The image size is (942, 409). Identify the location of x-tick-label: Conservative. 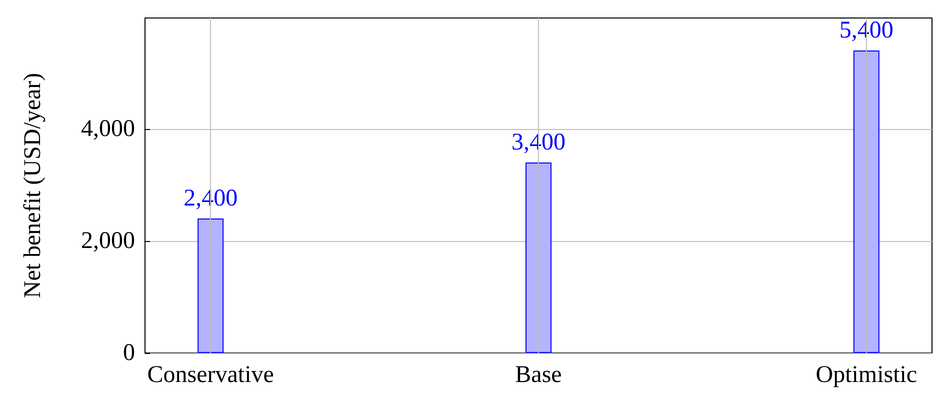
(210, 375).